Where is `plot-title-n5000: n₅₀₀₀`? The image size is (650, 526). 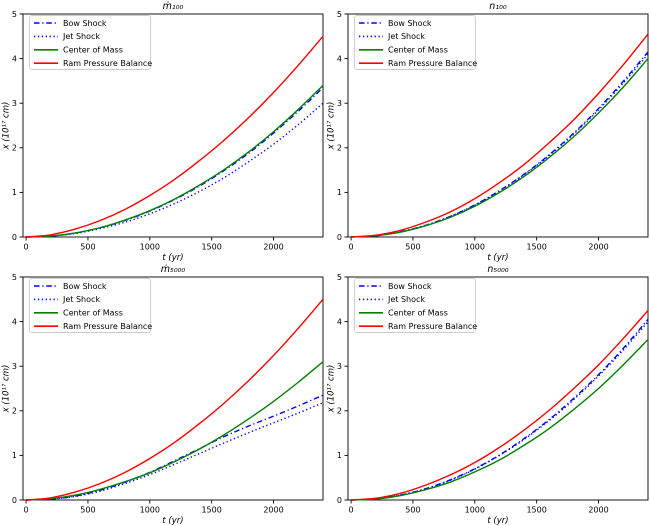 plot-title-n5000: n₅₀₀₀ is located at coordinates (497, 269).